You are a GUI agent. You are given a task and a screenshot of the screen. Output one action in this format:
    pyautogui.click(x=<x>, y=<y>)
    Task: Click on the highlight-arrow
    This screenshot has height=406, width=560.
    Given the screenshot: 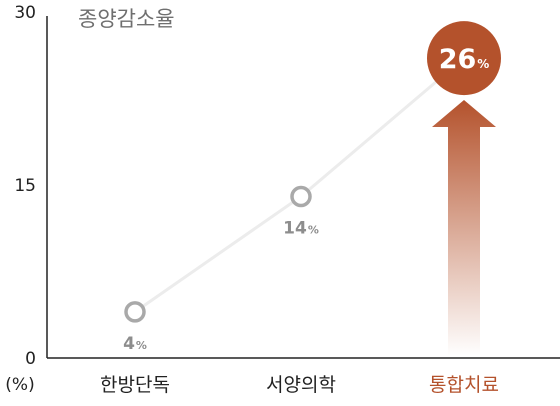 What is the action you would take?
    pyautogui.click(x=464, y=228)
    